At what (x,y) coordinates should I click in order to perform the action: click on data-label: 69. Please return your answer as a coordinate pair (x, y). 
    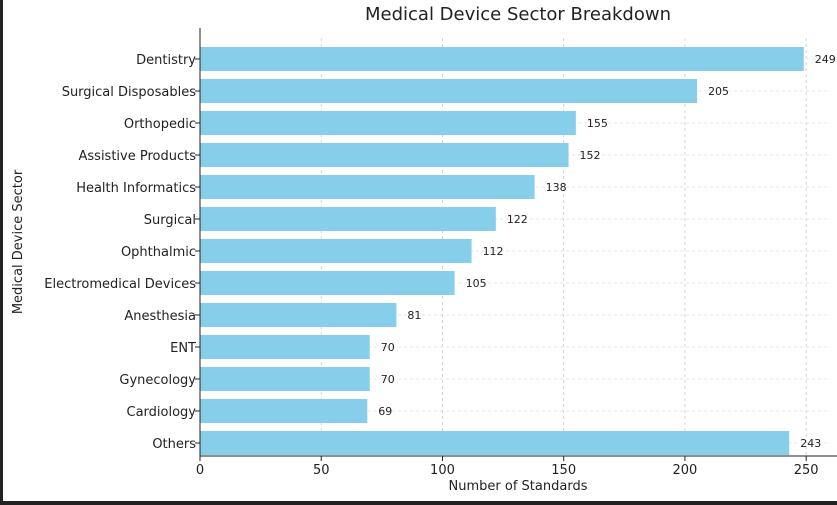
    Looking at the image, I should click on (385, 411).